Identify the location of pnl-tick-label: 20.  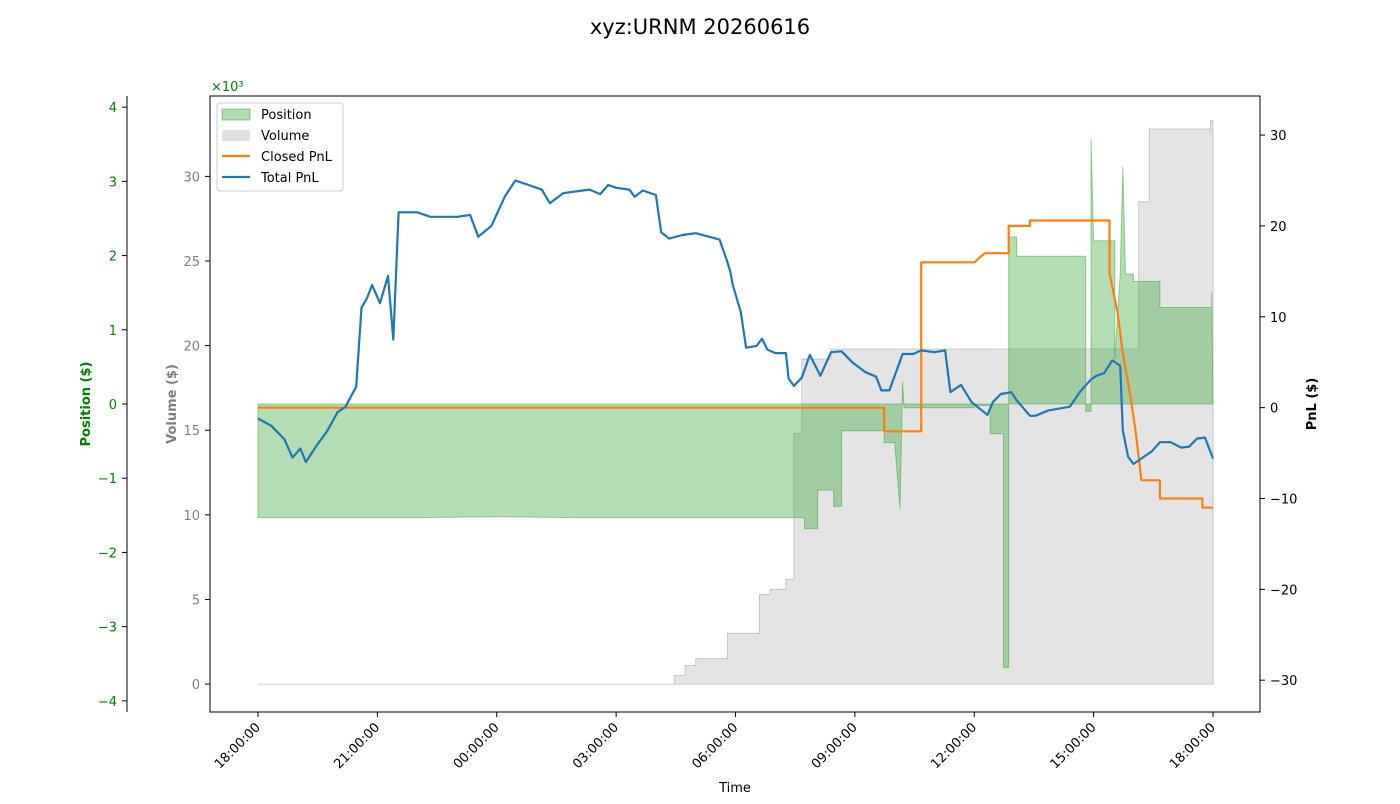
(1278, 227).